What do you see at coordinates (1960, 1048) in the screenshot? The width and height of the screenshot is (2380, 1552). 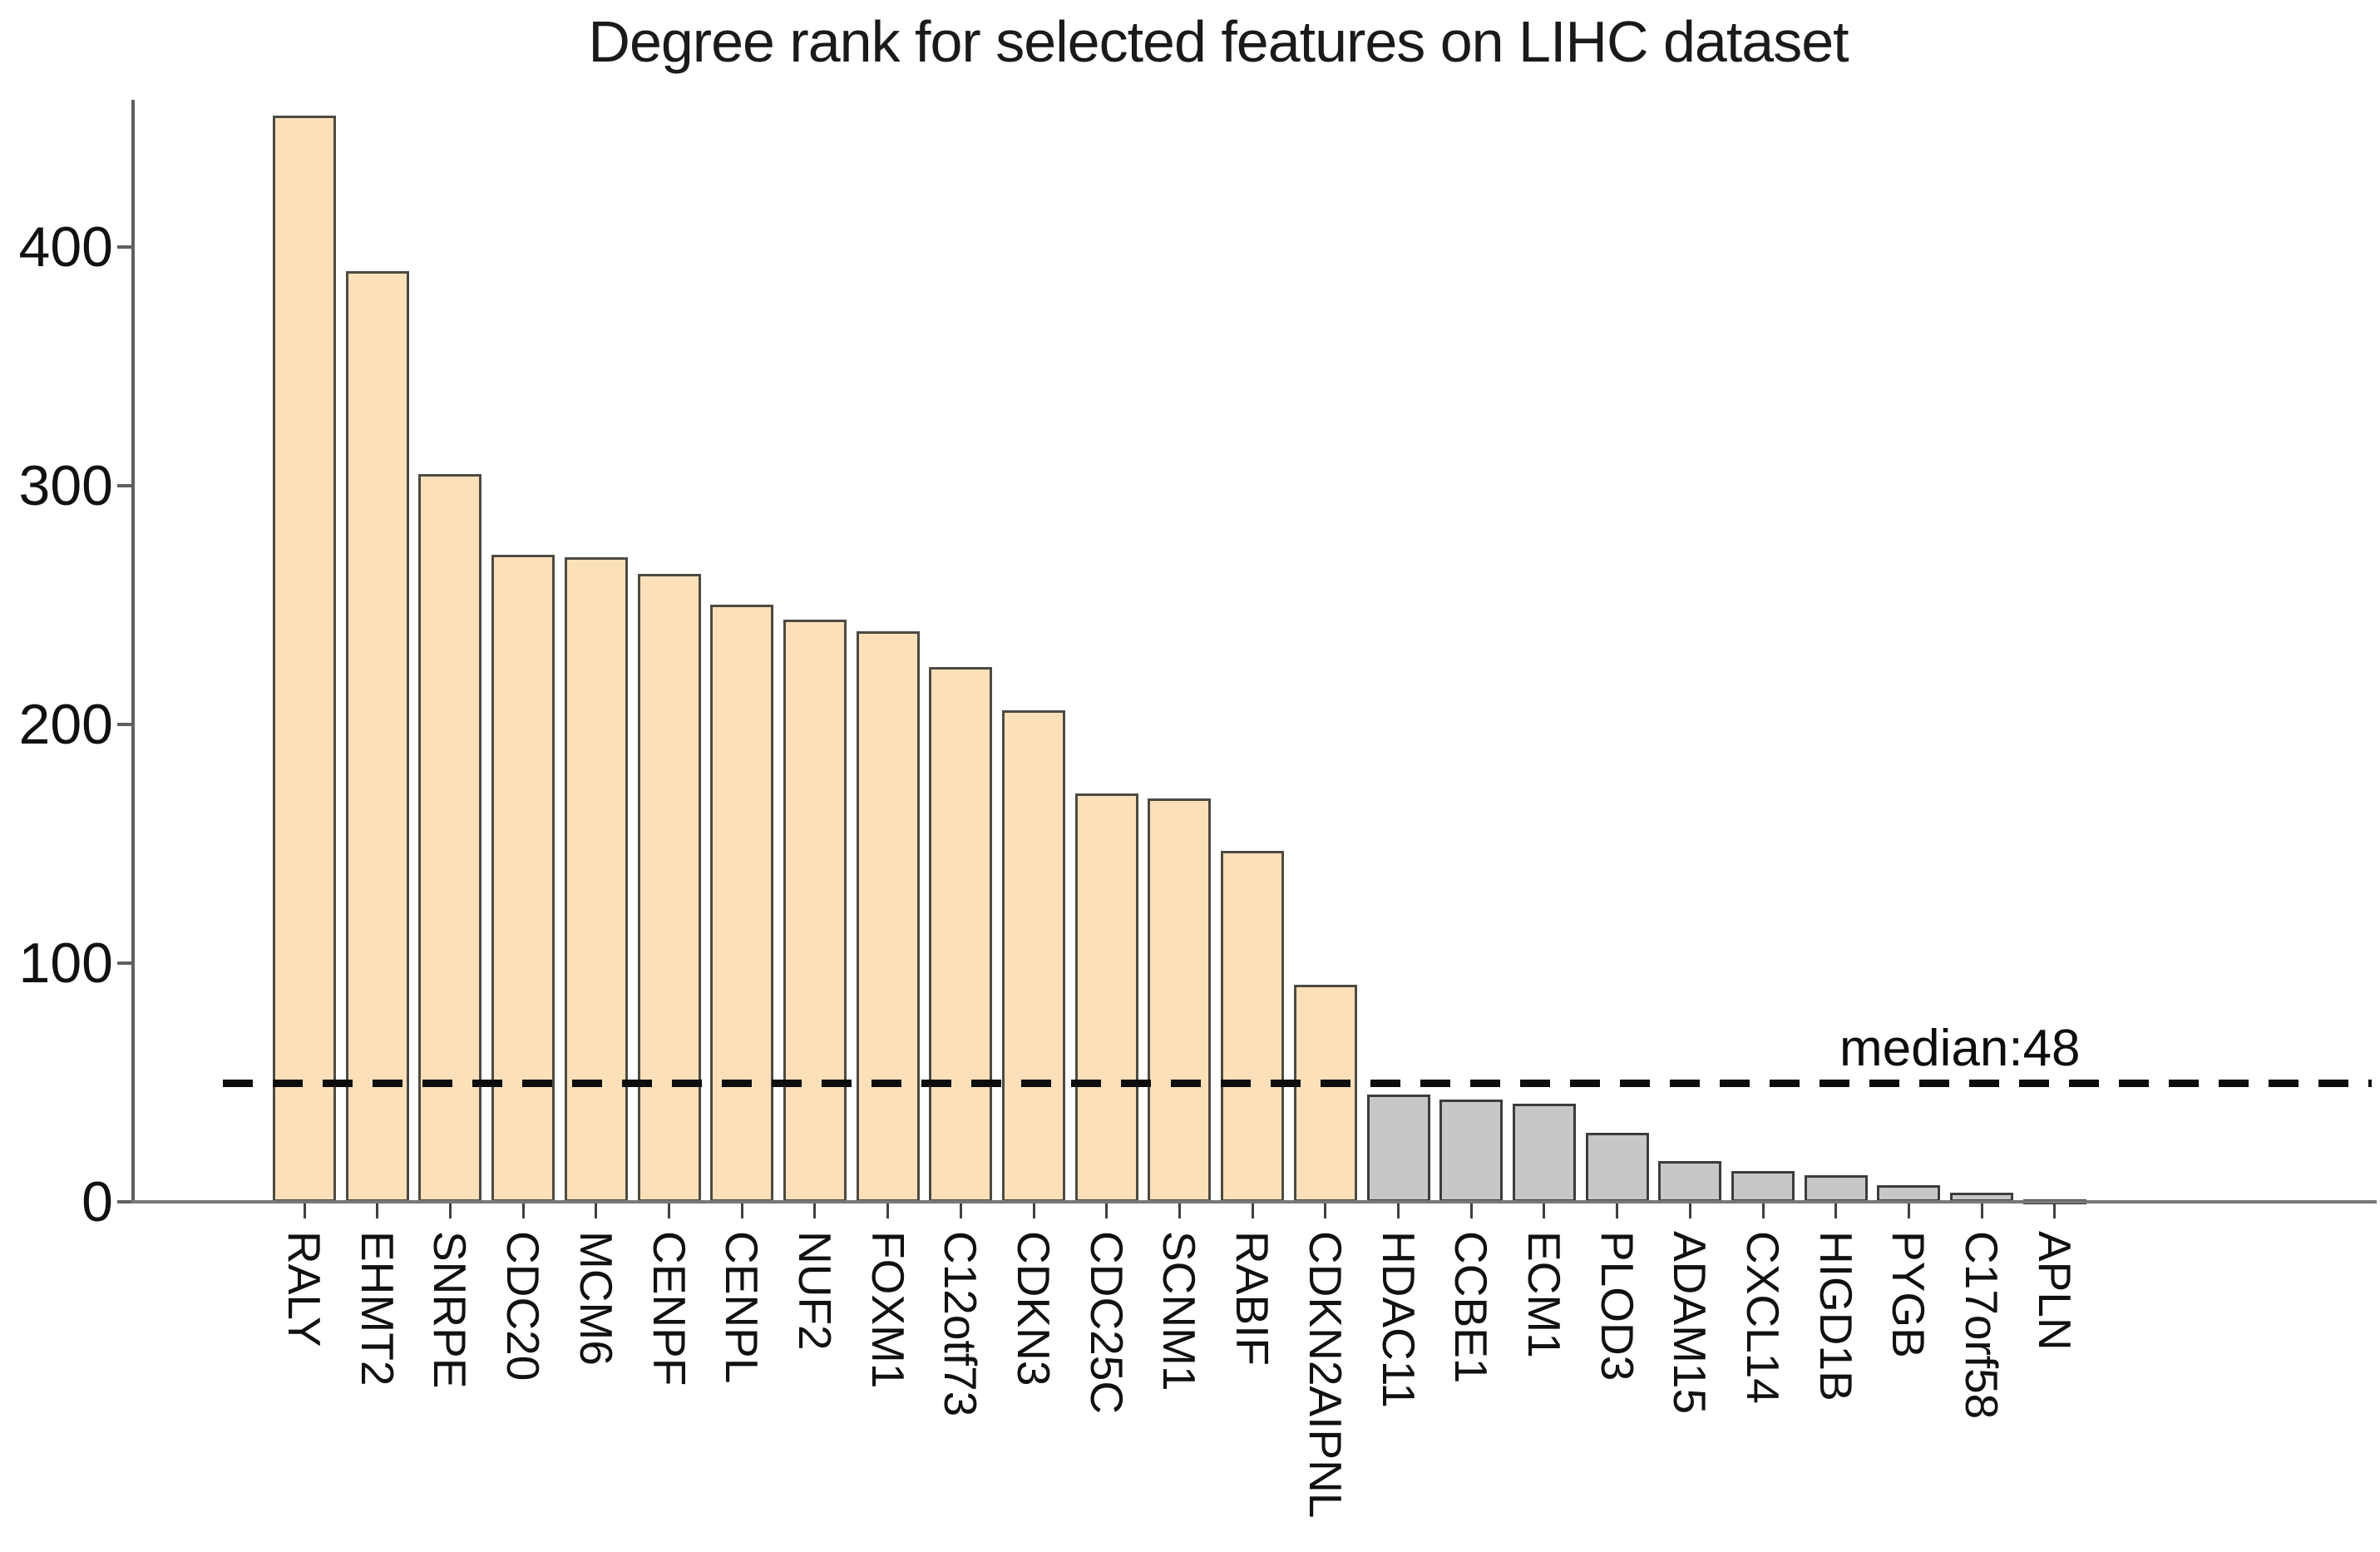 I see `median-label: median:48` at bounding box center [1960, 1048].